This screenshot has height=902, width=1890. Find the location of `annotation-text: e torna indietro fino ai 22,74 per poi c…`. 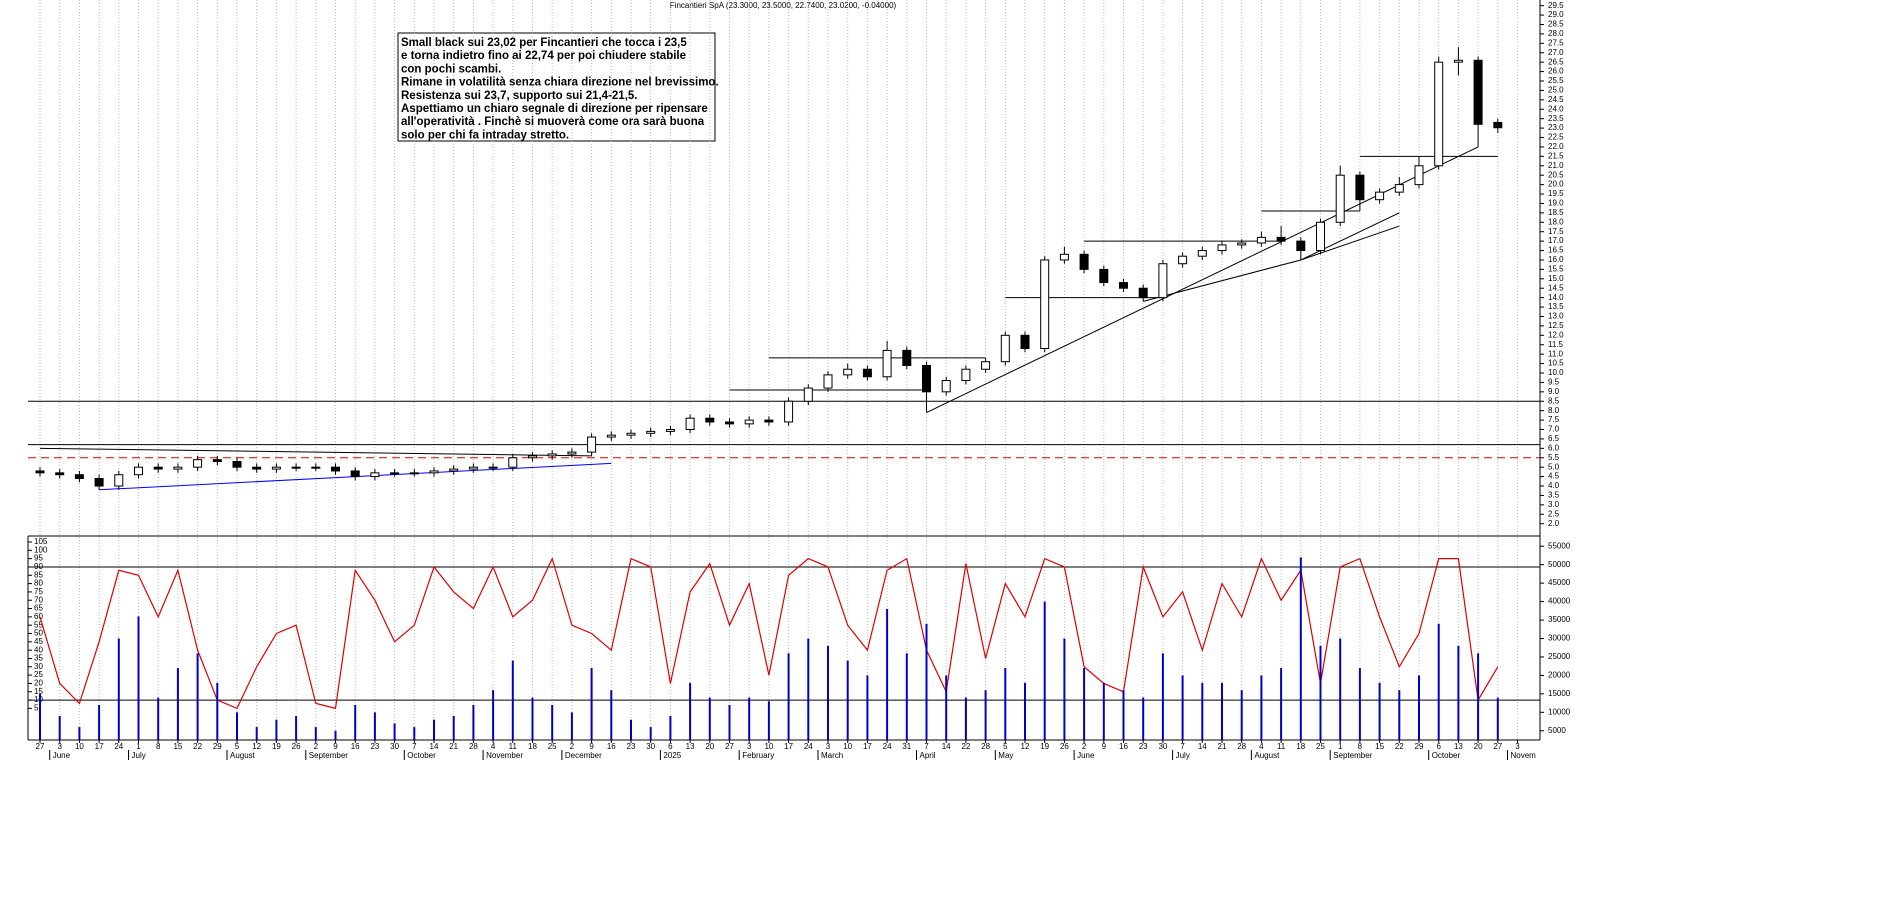

annotation-text: e torna indietro fino ai 22,74 per poi c… is located at coordinates (543, 56).